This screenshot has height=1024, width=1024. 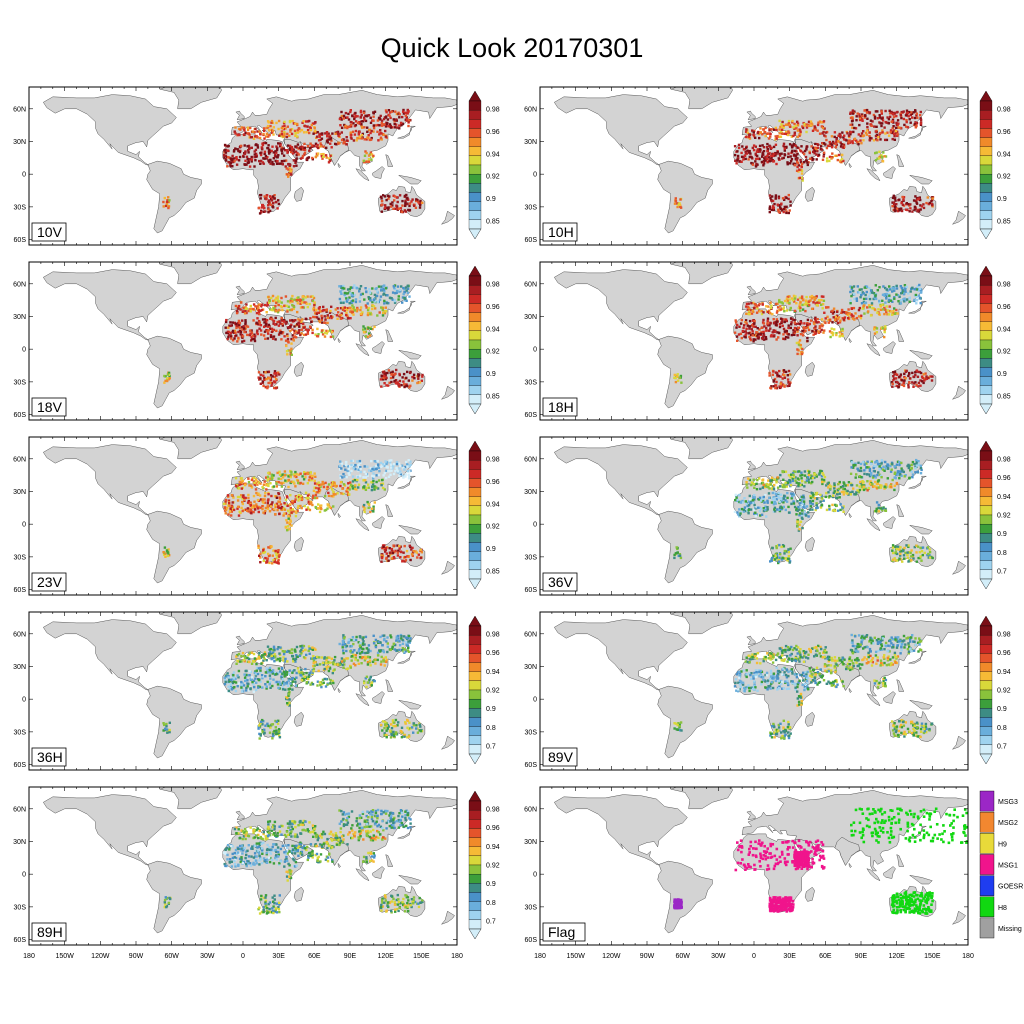 What do you see at coordinates (958, 567) in the screenshot?
I see `landmass-new-zealand` at bounding box center [958, 567].